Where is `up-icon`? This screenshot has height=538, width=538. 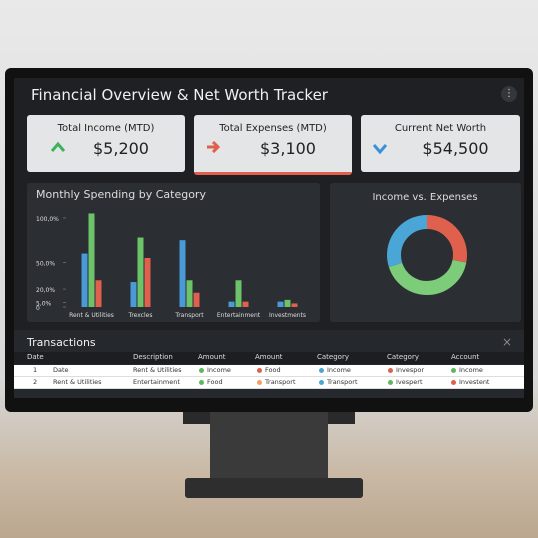
up-icon is located at coordinates (58, 146).